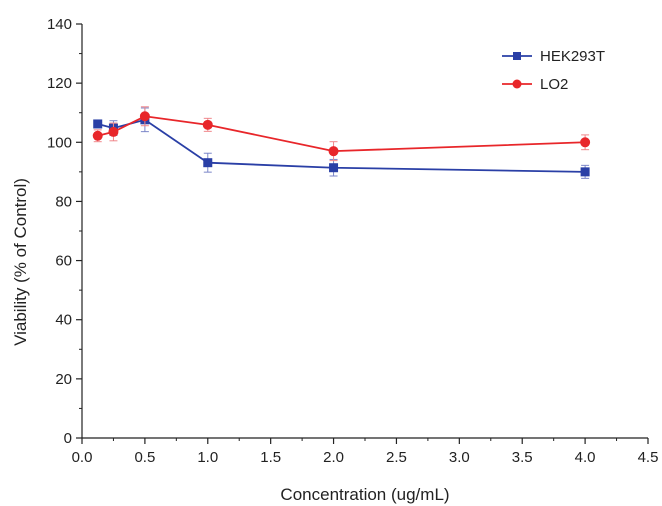  What do you see at coordinates (20, 262) in the screenshot?
I see `y-axis-title: Viability (% of Control)` at bounding box center [20, 262].